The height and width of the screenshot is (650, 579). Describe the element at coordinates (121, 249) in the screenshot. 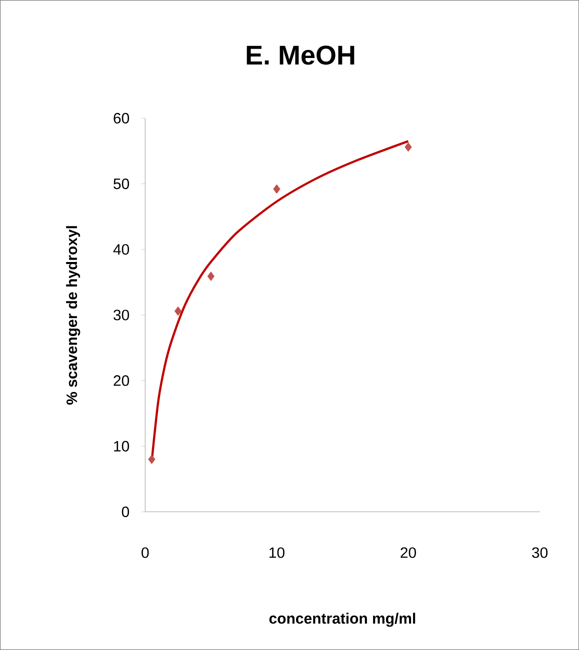

I see `y-tick-label: 40` at that location.